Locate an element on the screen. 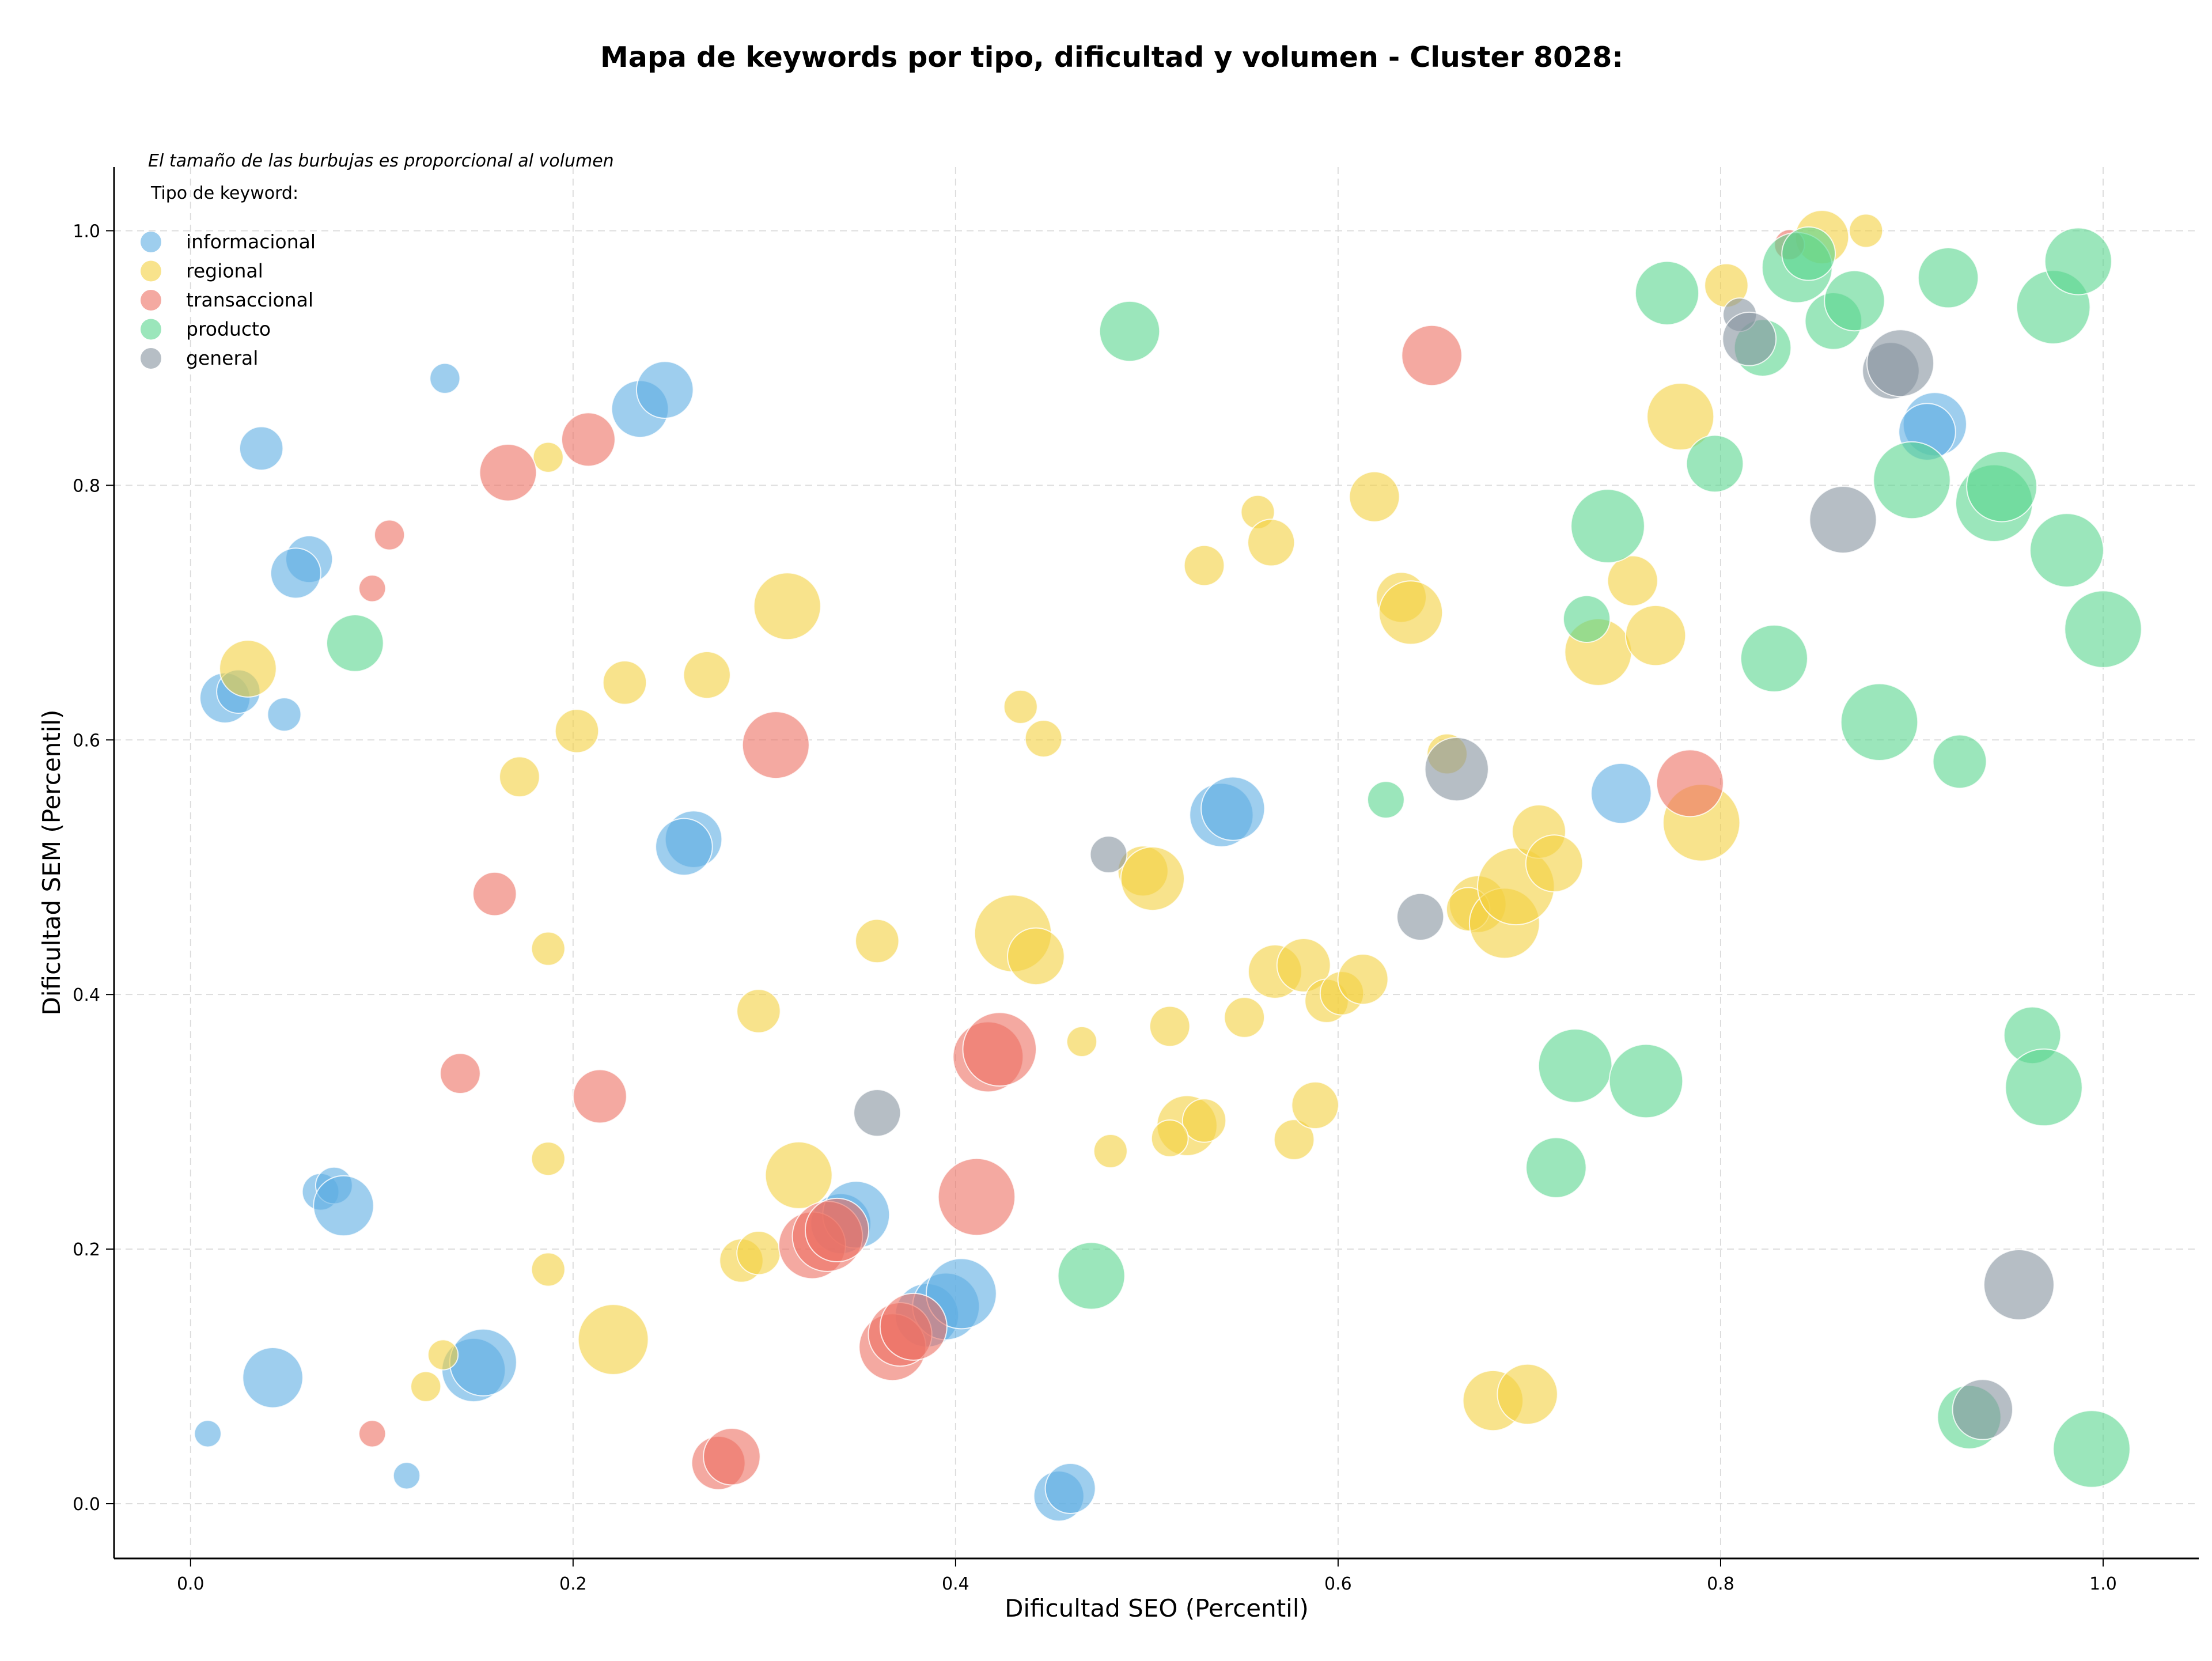 The height and width of the screenshot is (1661, 2212). legend-marker-producto is located at coordinates (151, 329).